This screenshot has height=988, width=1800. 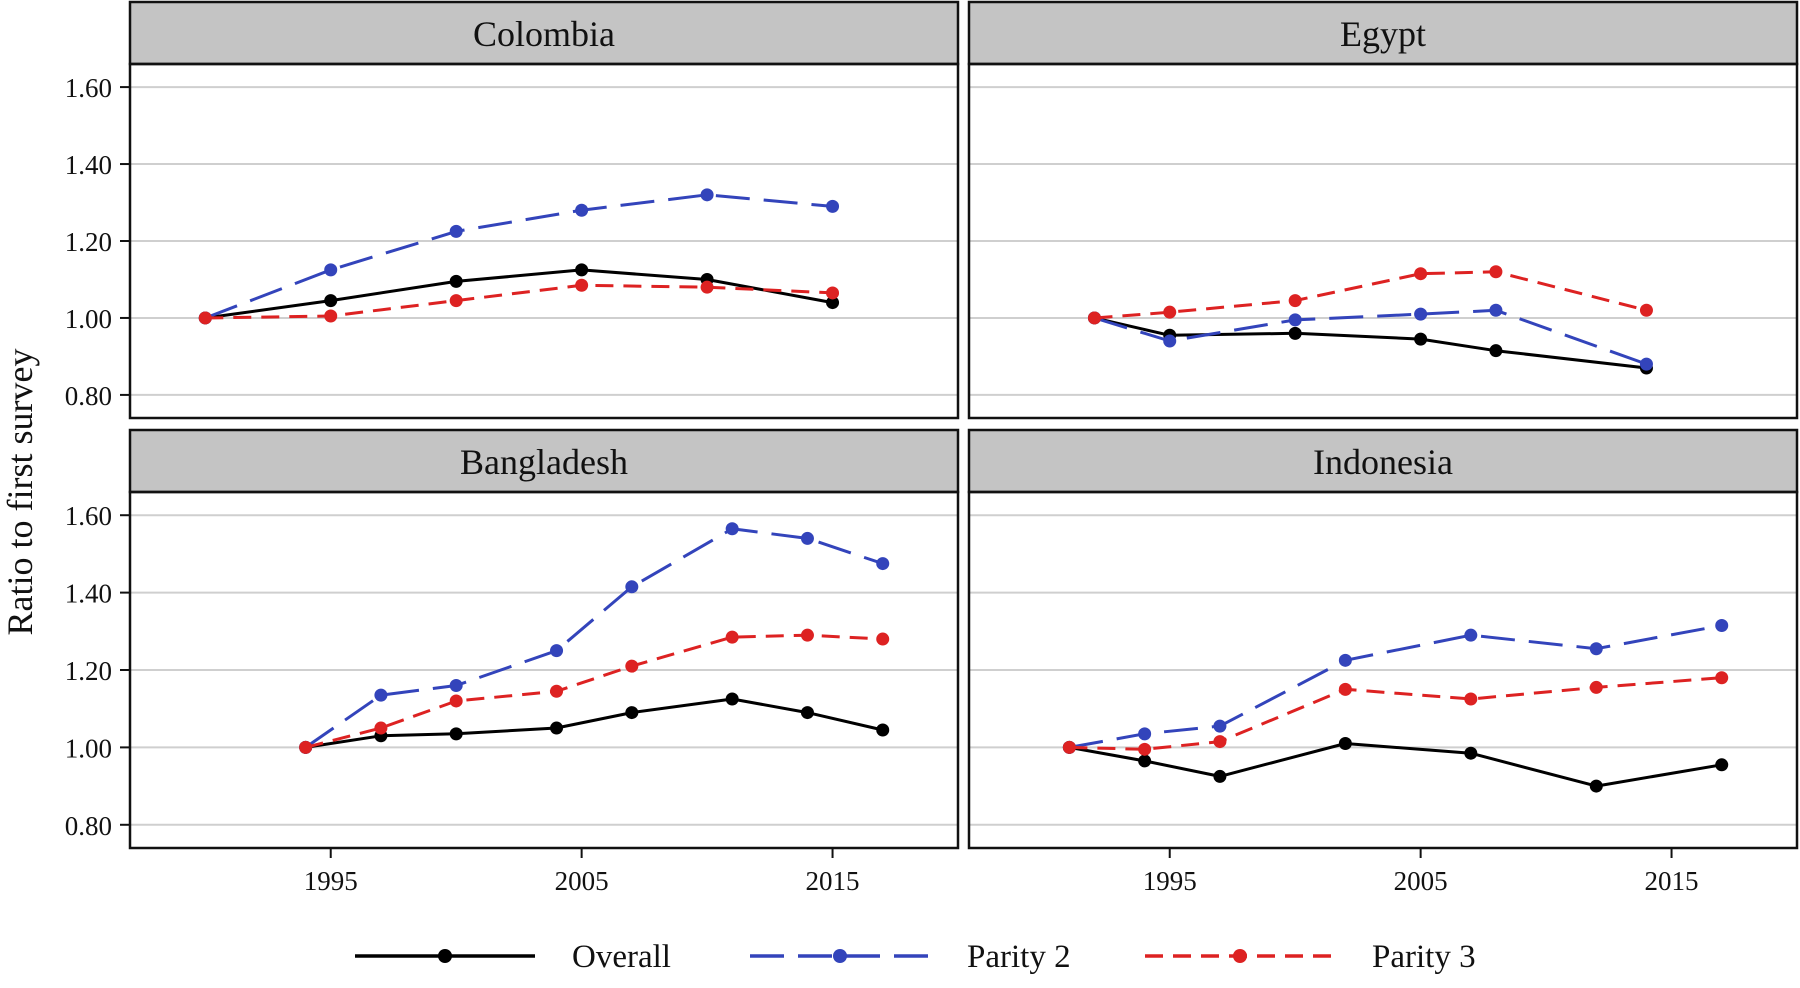 I want to click on y-tick-label: 1.60, so click(x=88, y=516).